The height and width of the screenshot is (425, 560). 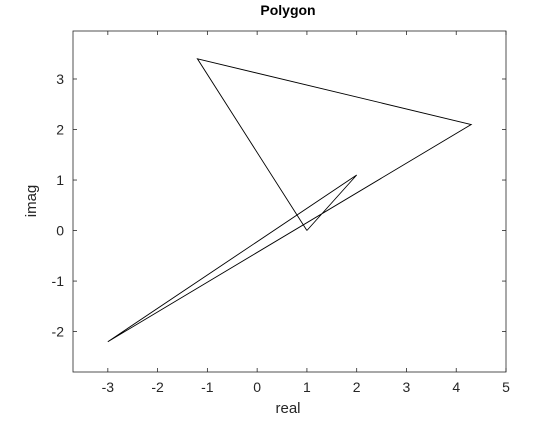 I want to click on chart-title: Polygon, so click(x=287, y=10).